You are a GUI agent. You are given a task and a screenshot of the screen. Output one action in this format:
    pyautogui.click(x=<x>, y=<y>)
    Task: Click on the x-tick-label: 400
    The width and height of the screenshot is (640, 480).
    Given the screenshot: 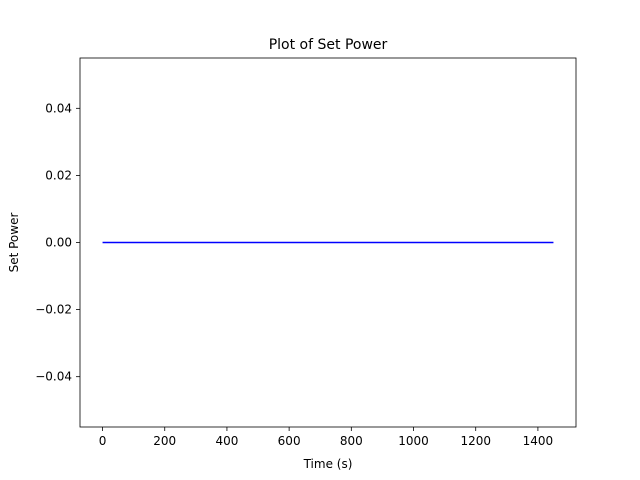 What is the action you would take?
    pyautogui.click(x=226, y=441)
    